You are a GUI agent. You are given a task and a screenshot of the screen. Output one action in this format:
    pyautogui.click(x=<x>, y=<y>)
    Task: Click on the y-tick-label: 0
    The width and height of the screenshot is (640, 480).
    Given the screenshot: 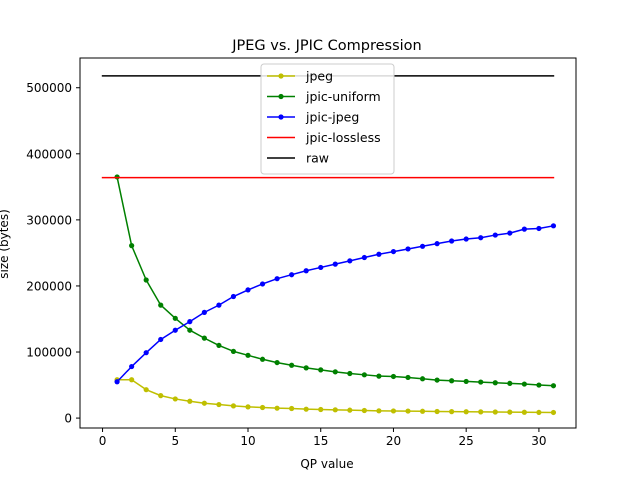 What is the action you would take?
    pyautogui.click(x=68, y=419)
    